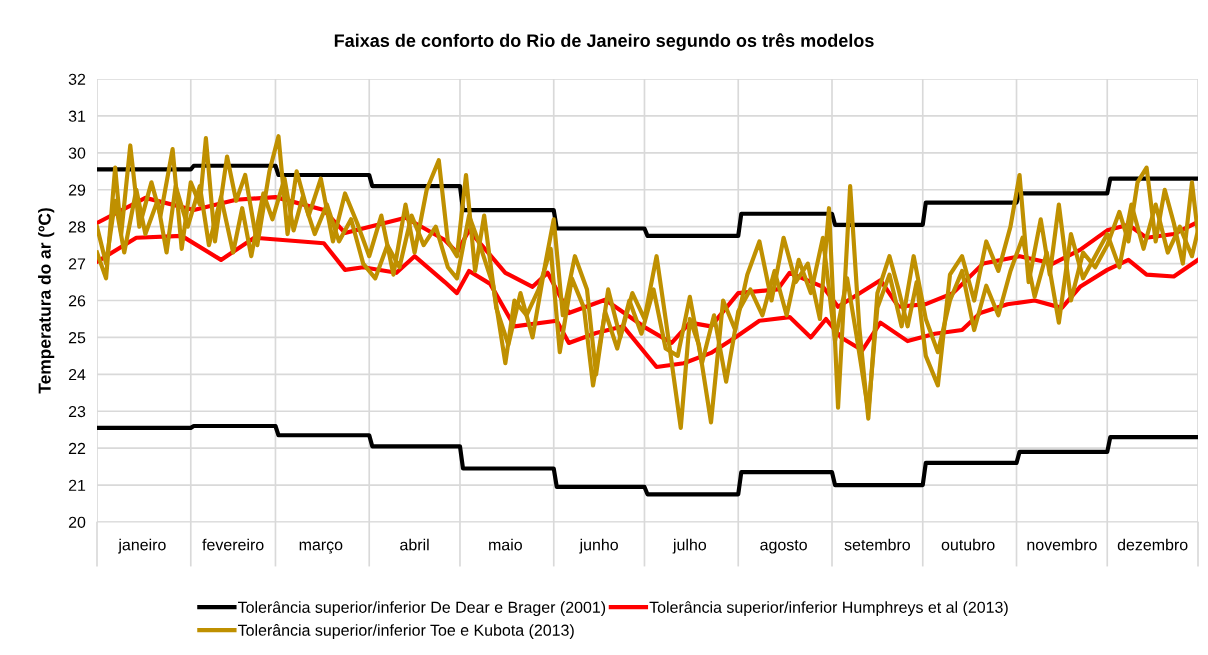  I want to click on x-tick-label: dezembro, so click(1152, 544).